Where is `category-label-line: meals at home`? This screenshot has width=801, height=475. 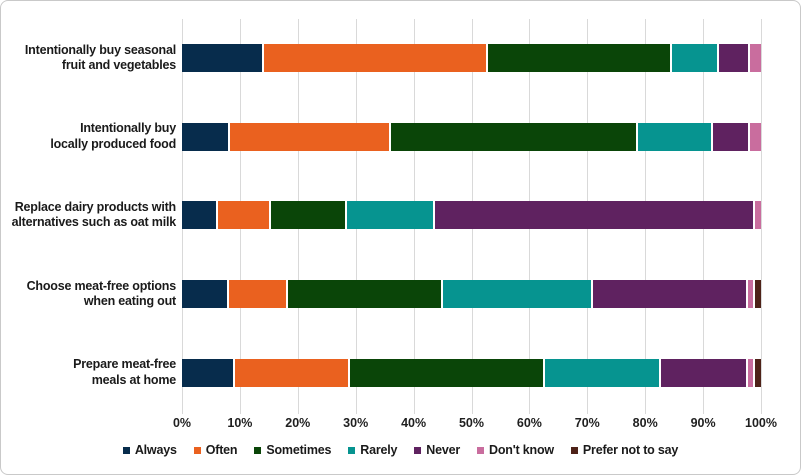 category-label-line: meals at home is located at coordinates (133, 379).